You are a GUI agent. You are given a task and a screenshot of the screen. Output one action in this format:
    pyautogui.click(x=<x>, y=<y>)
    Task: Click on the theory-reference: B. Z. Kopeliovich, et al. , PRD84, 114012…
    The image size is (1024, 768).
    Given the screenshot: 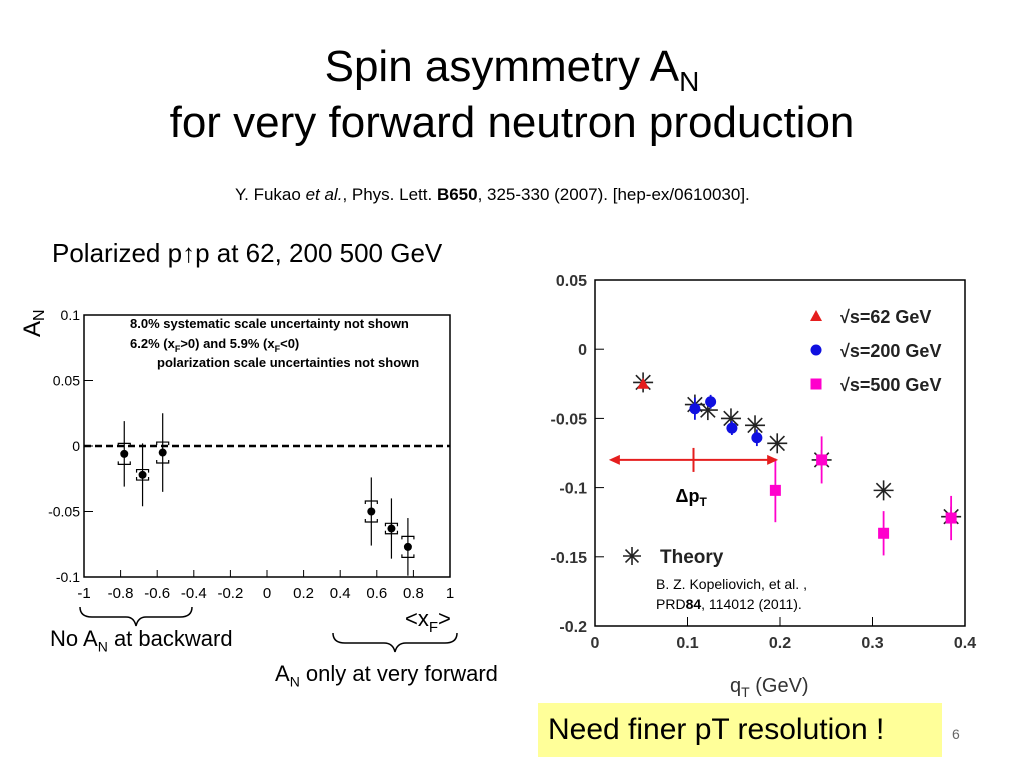 What is the action you would take?
    pyautogui.click(x=731, y=594)
    